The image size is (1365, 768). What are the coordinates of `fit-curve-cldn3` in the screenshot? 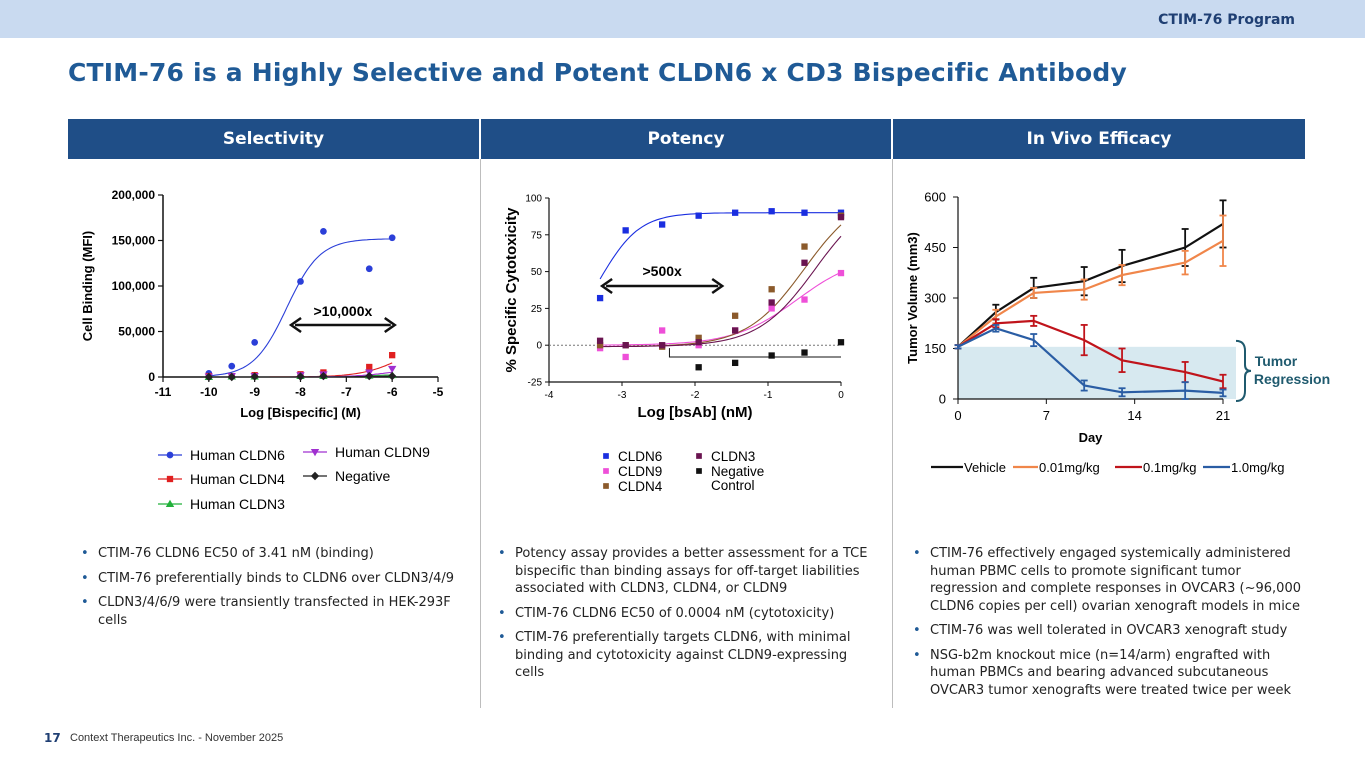 It's located at (721, 291).